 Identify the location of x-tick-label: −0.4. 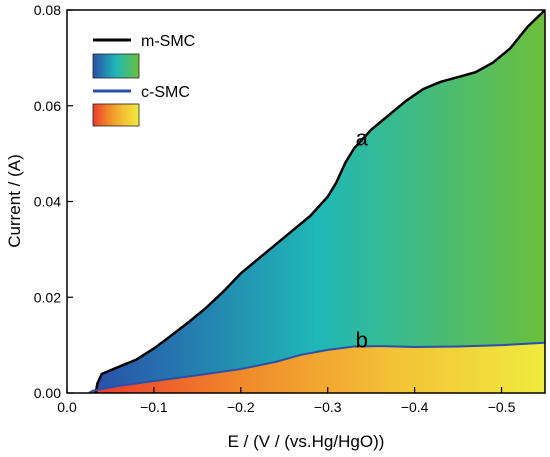
(415, 407).